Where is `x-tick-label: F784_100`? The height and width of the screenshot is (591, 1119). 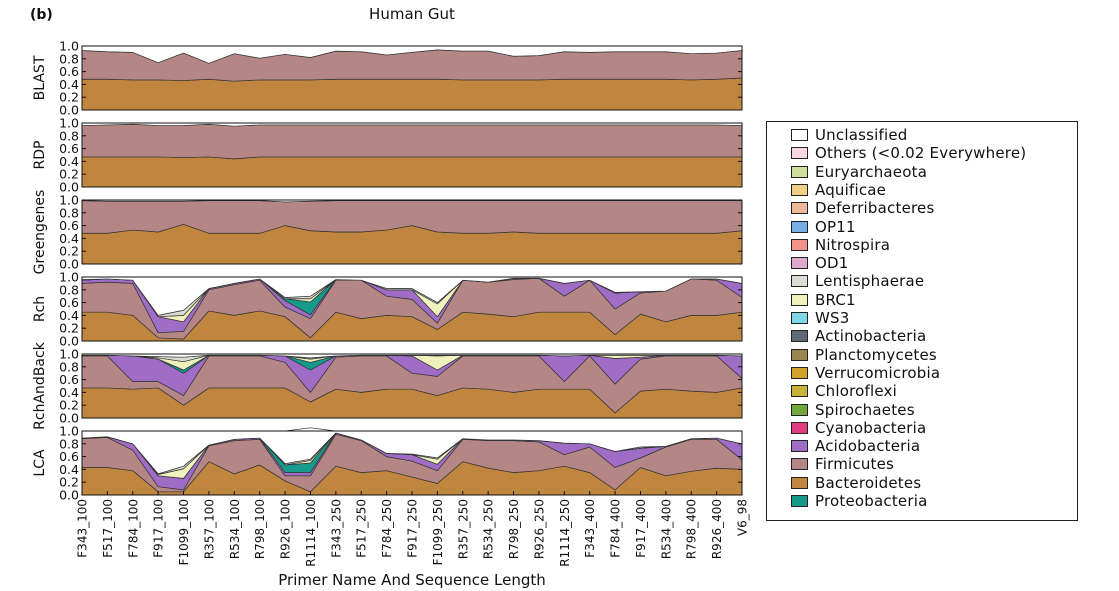
x-tick-label: F784_100 is located at coordinates (133, 528).